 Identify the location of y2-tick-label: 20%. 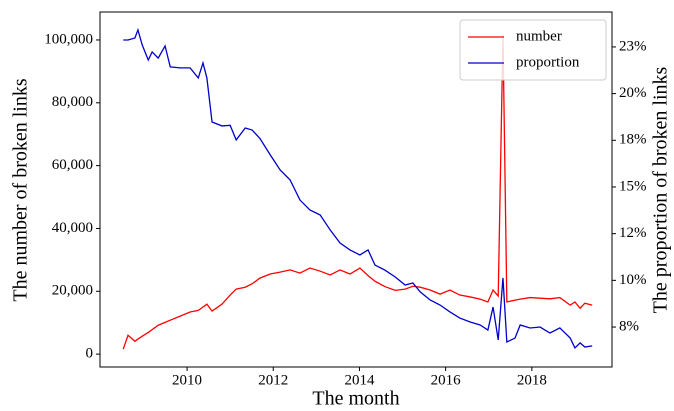
(633, 93).